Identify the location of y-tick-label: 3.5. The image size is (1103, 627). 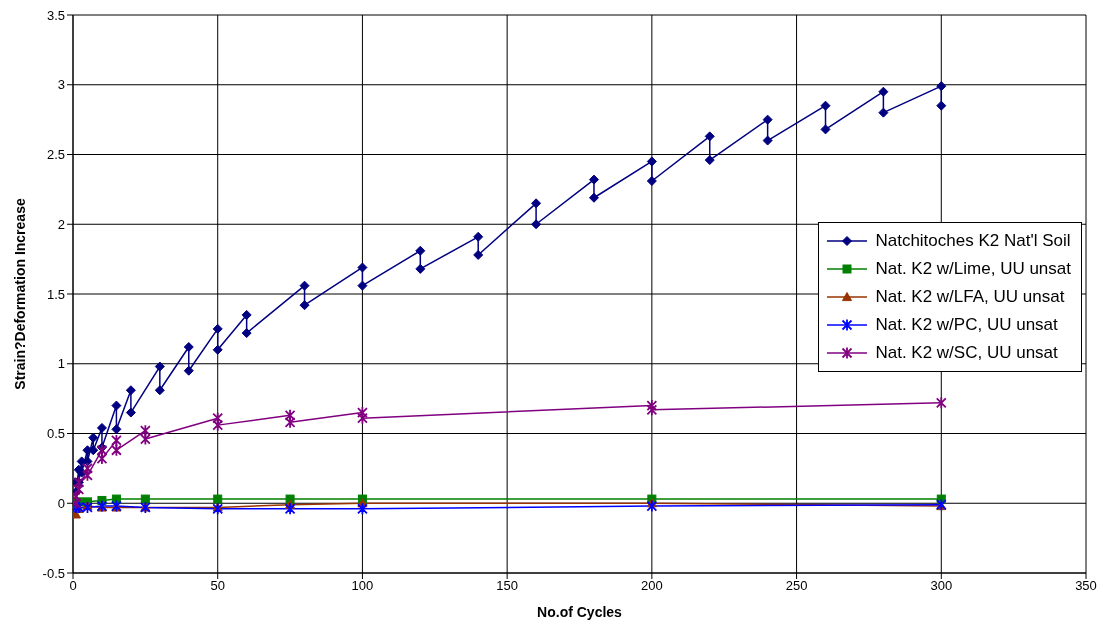
(55, 15).